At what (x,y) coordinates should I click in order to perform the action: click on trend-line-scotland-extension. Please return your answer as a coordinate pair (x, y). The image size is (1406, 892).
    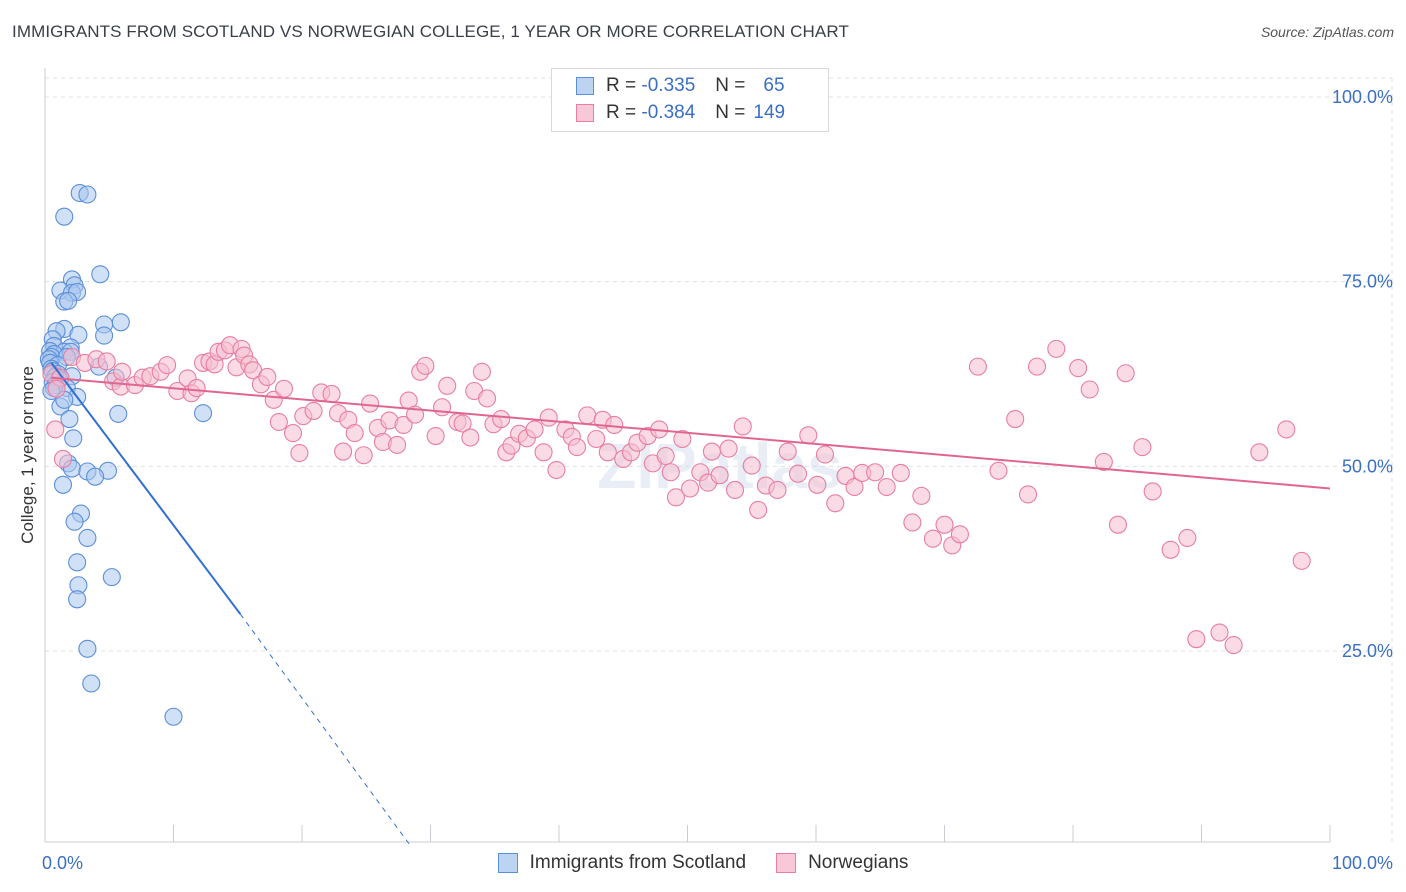
    Looking at the image, I should click on (325, 730).